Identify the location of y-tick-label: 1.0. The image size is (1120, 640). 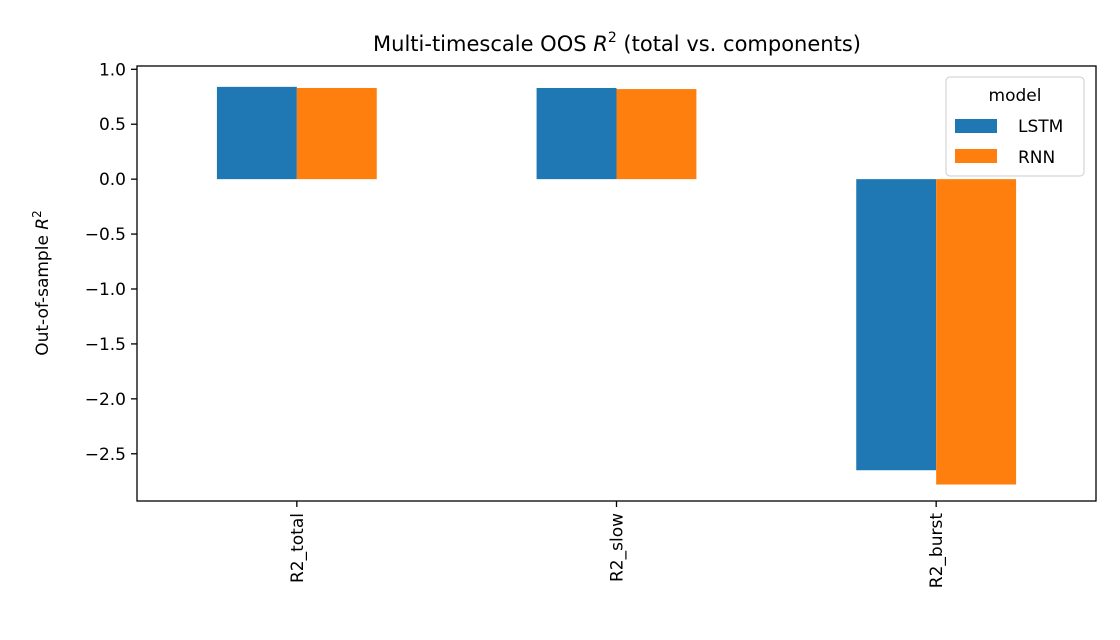
(112, 70).